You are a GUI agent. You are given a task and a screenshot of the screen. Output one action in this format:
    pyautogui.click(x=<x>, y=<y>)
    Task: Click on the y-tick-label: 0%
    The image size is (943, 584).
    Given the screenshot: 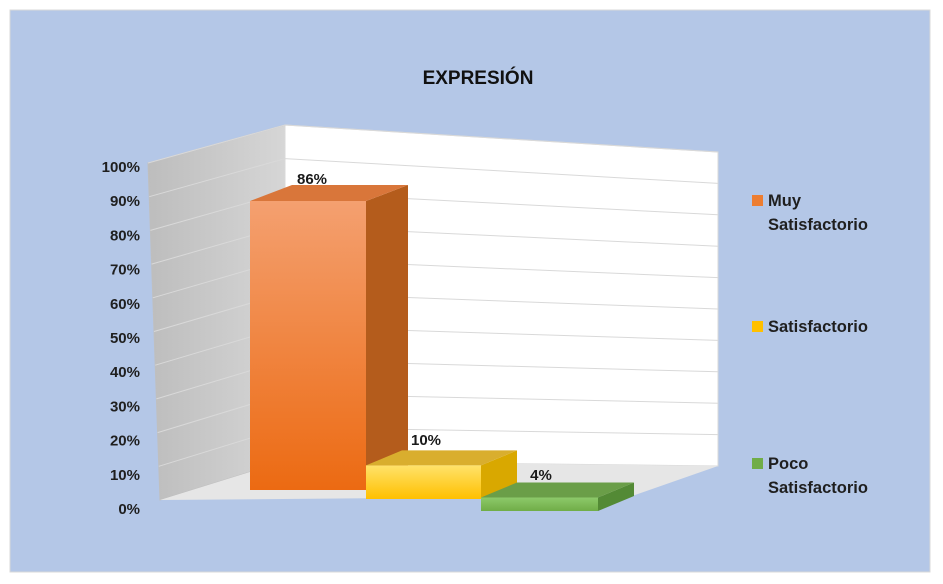 What is the action you would take?
    pyautogui.click(x=129, y=509)
    